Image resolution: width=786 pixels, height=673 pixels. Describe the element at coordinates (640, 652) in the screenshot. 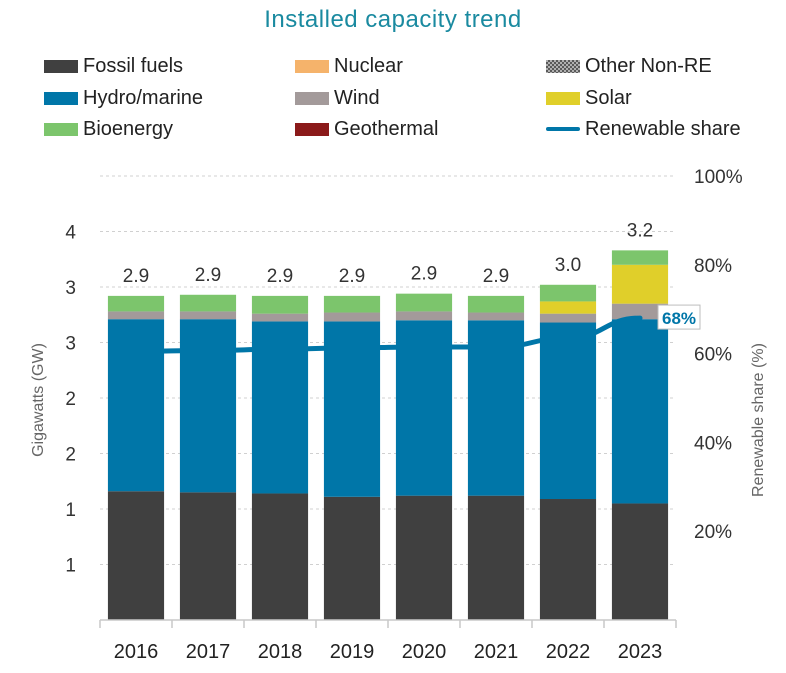

I see `x-tick-label-2023: 2023` at that location.